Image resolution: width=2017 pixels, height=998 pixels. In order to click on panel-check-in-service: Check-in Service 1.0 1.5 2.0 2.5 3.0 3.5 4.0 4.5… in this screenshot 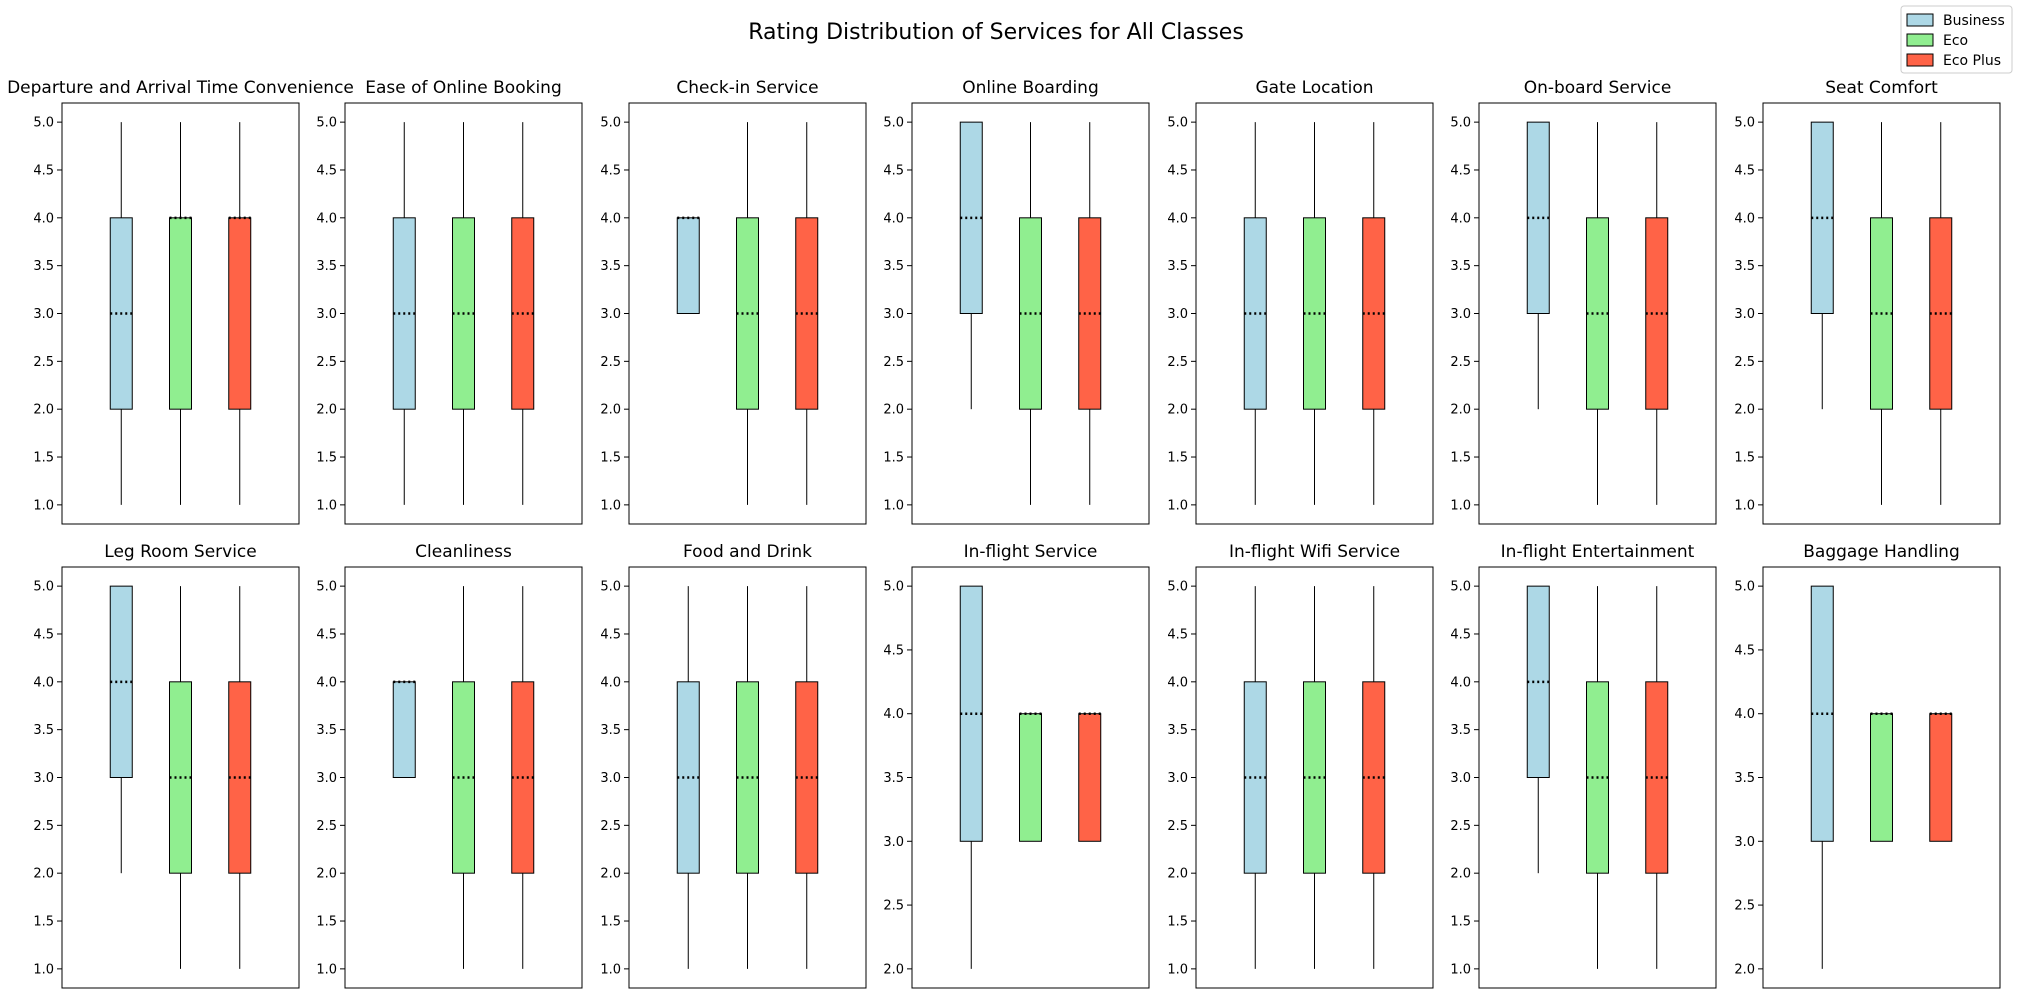, I will do `click(733, 301)`.